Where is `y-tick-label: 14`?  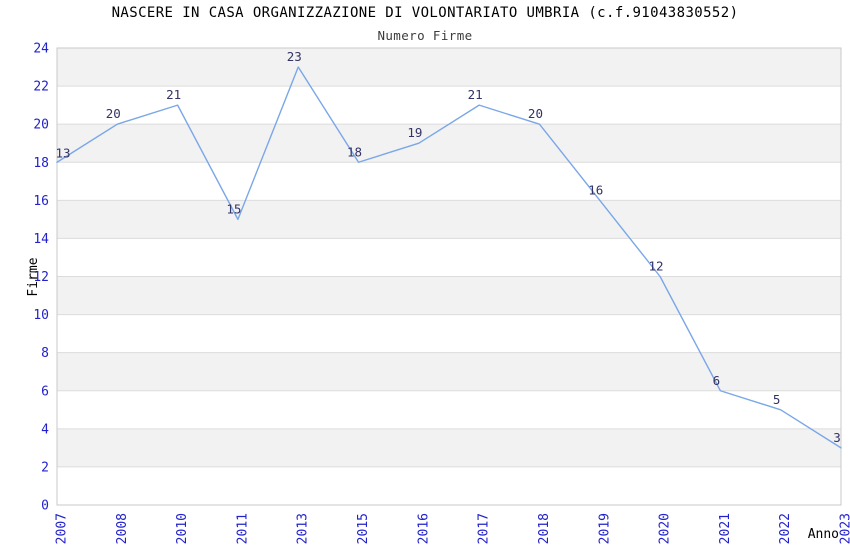
y-tick-label: 14 is located at coordinates (41, 239).